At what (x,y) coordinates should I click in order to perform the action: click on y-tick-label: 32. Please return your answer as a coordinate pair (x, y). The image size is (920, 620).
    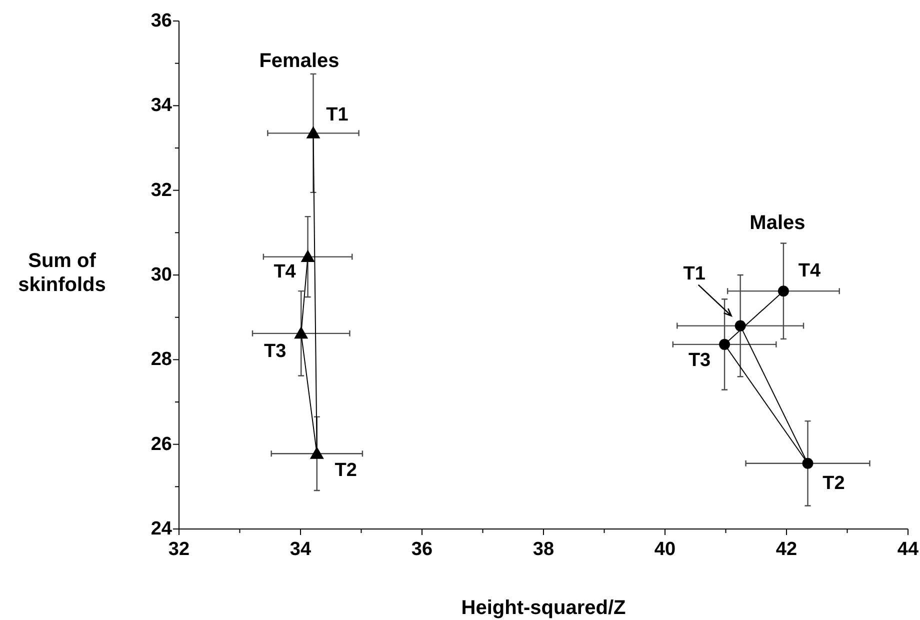
    Looking at the image, I should click on (161, 190).